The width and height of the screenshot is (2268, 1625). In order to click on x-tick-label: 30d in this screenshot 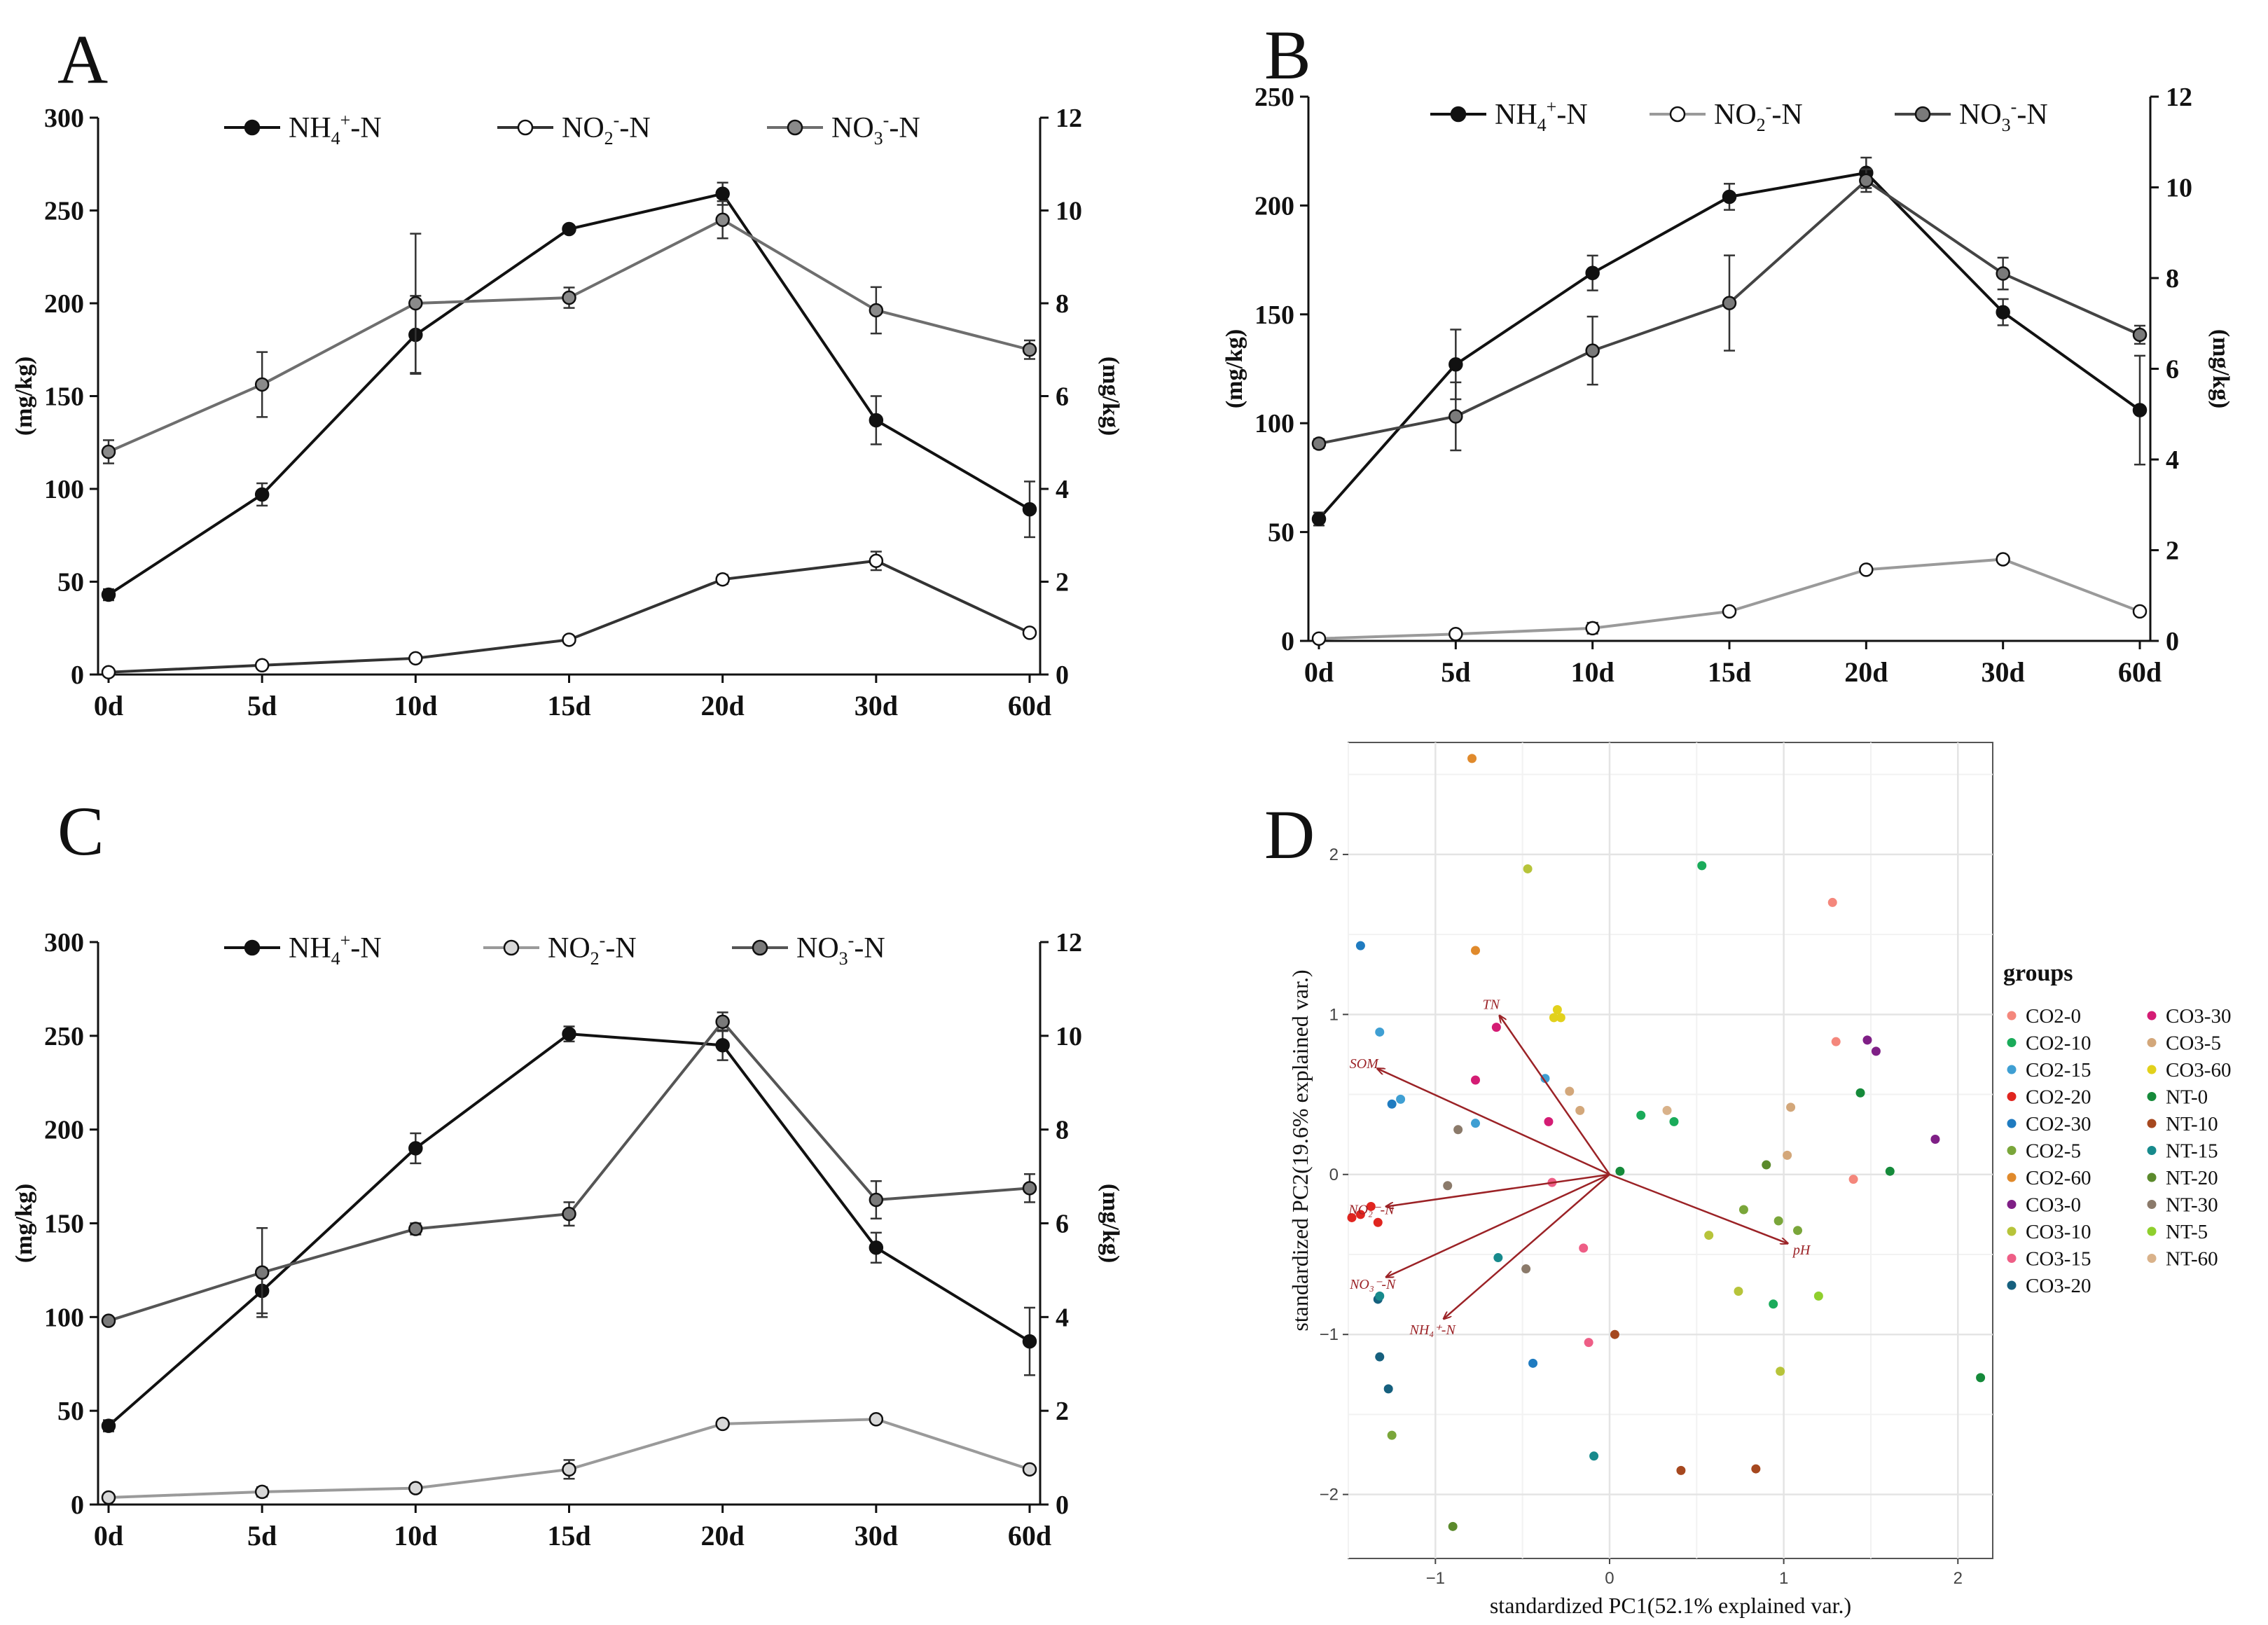, I will do `click(876, 1535)`.